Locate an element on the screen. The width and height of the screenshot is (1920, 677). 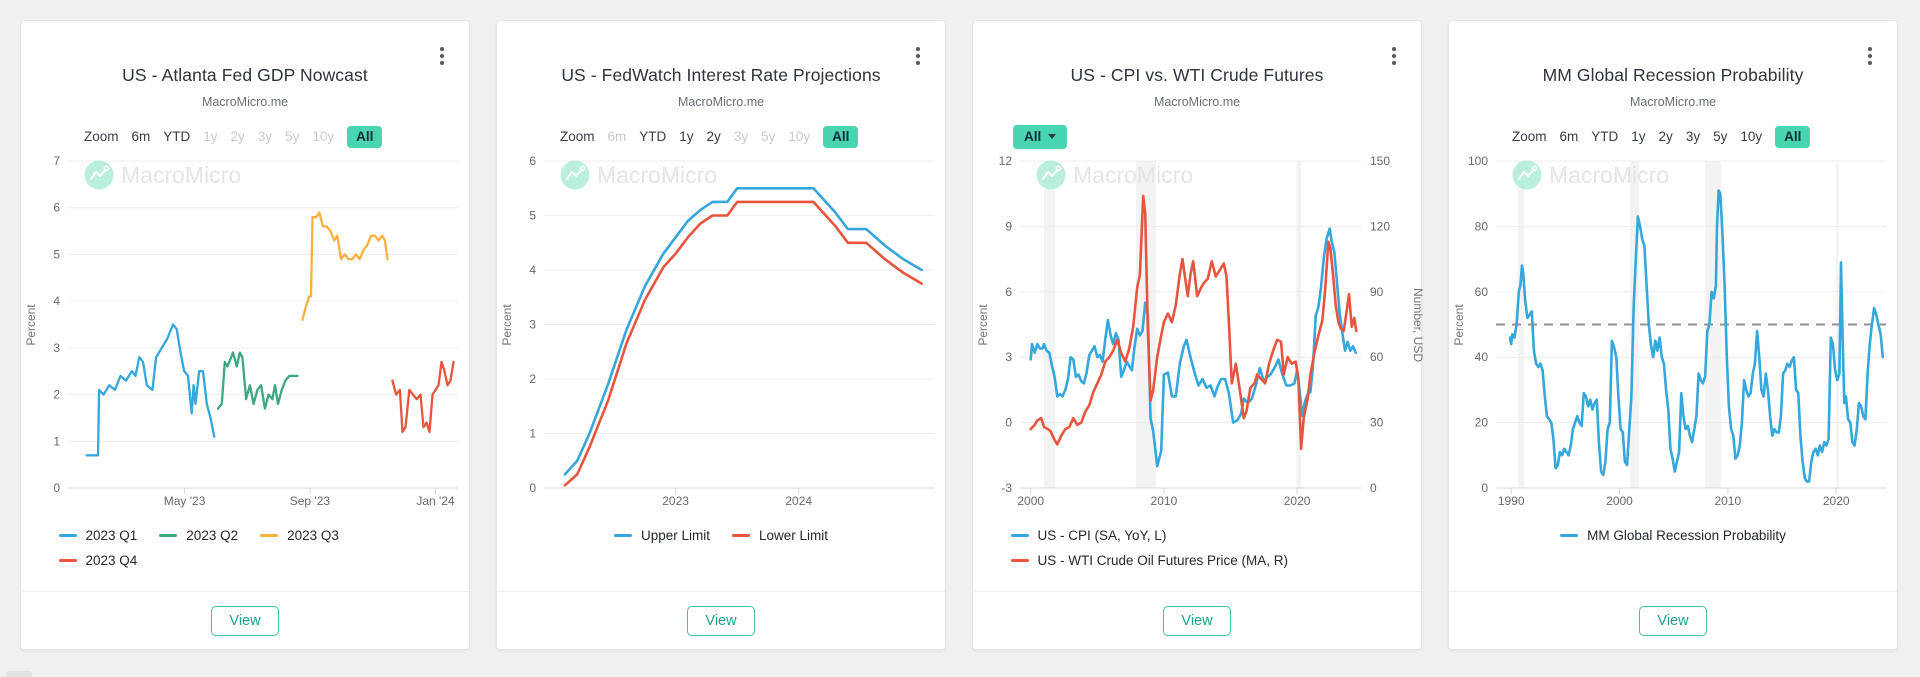
legend-item: US - WTI Crude Oil Futures Price (MA, R) is located at coordinates (1149, 560).